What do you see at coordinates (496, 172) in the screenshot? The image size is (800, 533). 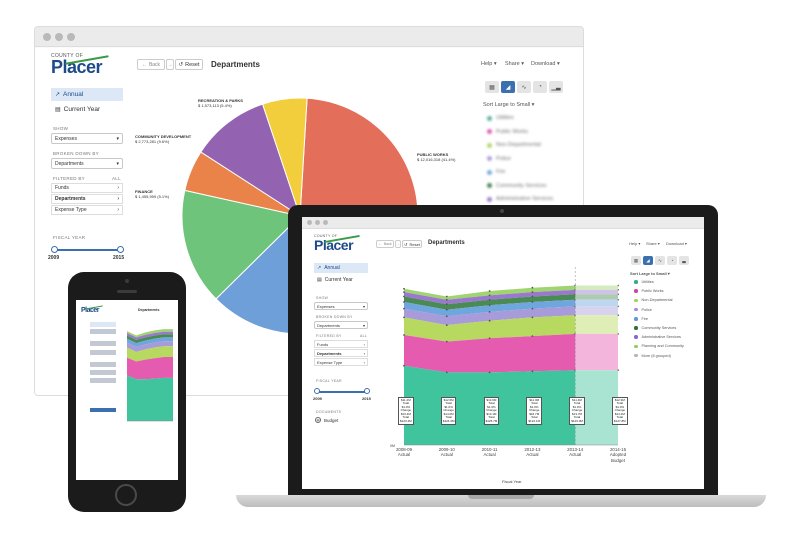 I see `legend-item: Fire` at bounding box center [496, 172].